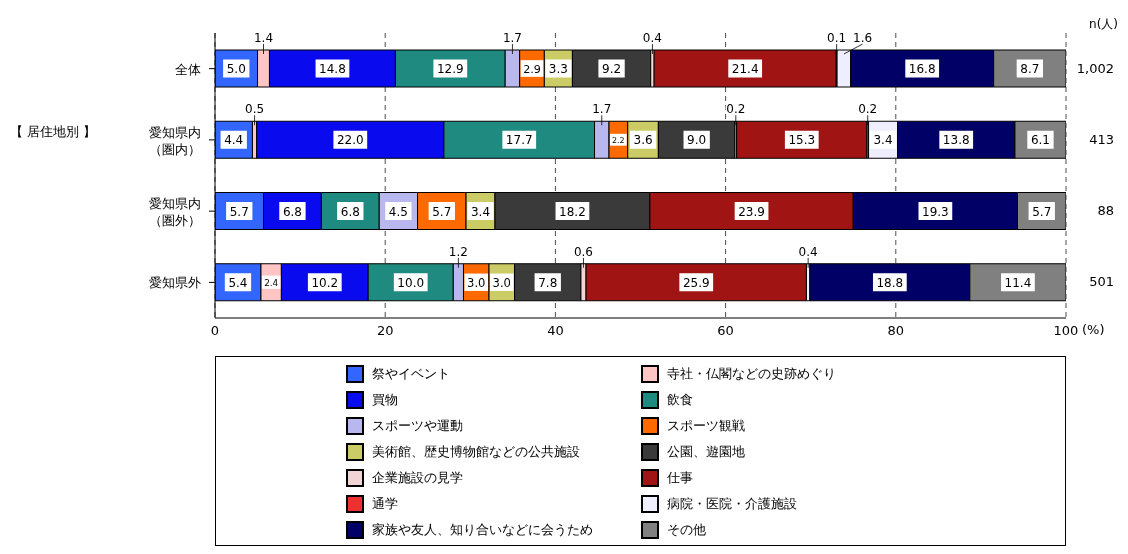 The width and height of the screenshot is (1128, 554). Describe the element at coordinates (263, 38) in the screenshot. I see `data-label: 1.4` at that location.